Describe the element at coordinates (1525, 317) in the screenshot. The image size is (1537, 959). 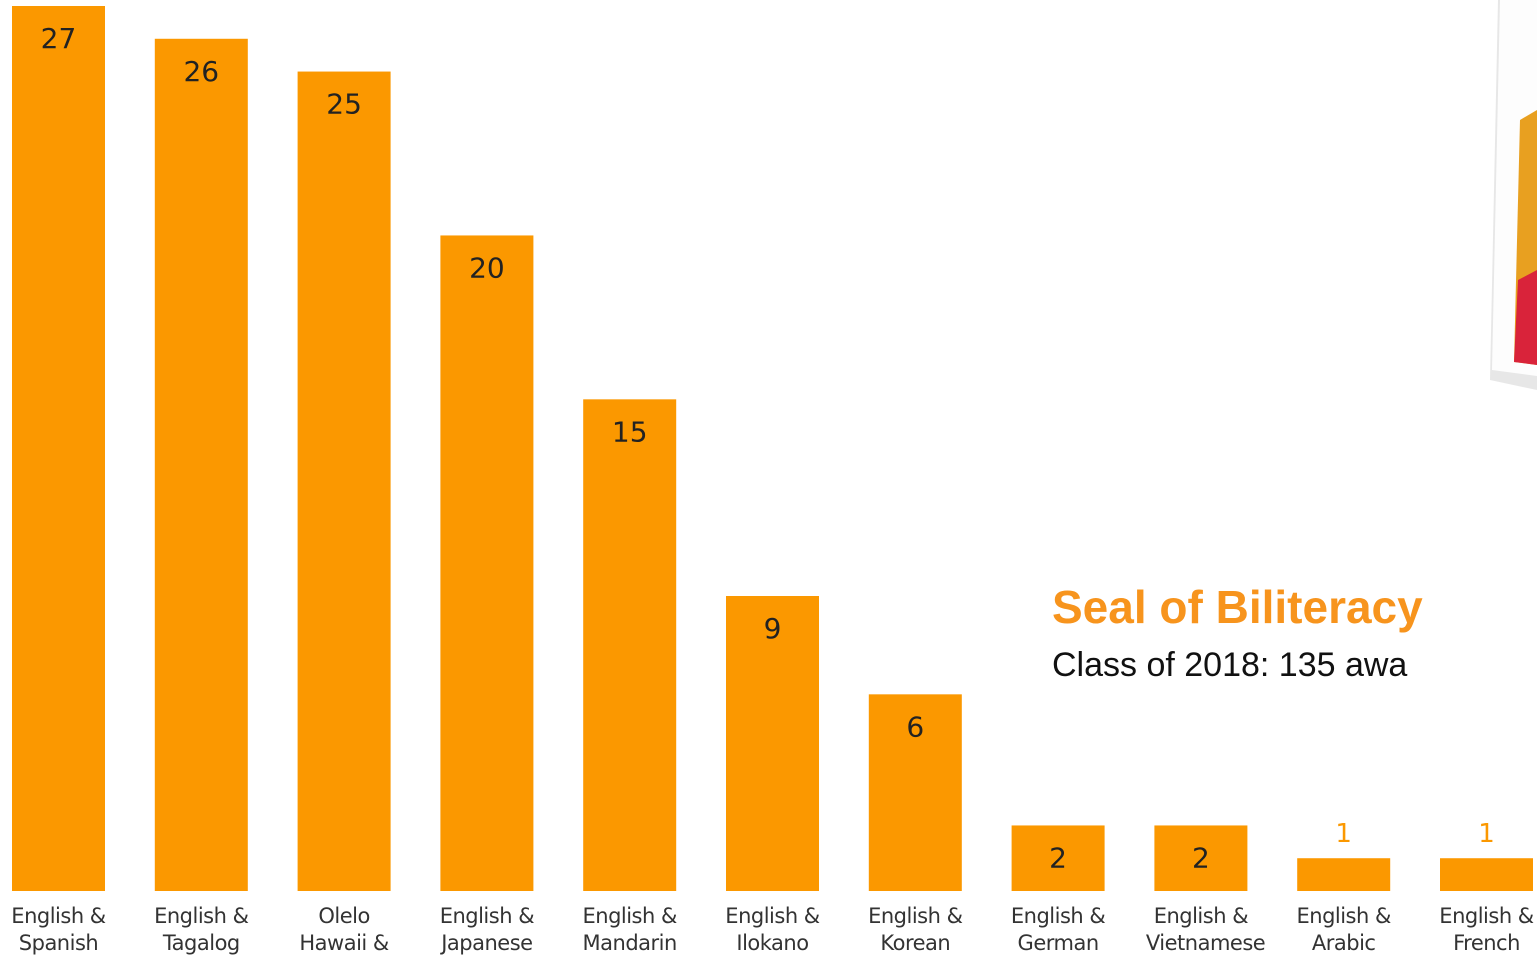
I see `photo-image-detail` at that location.